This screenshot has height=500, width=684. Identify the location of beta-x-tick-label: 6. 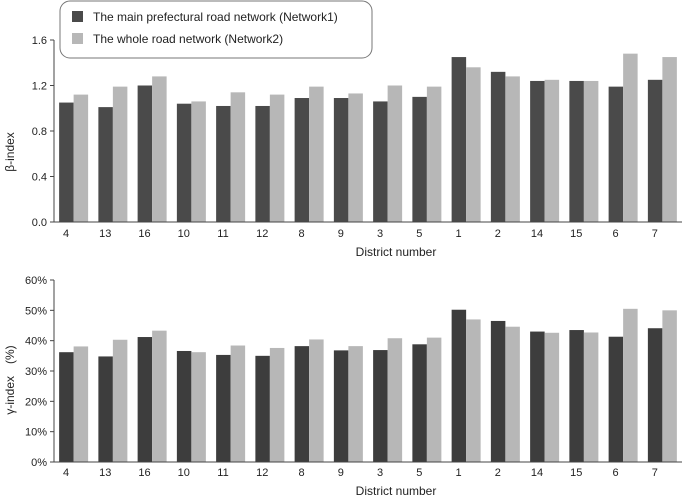
(615, 234).